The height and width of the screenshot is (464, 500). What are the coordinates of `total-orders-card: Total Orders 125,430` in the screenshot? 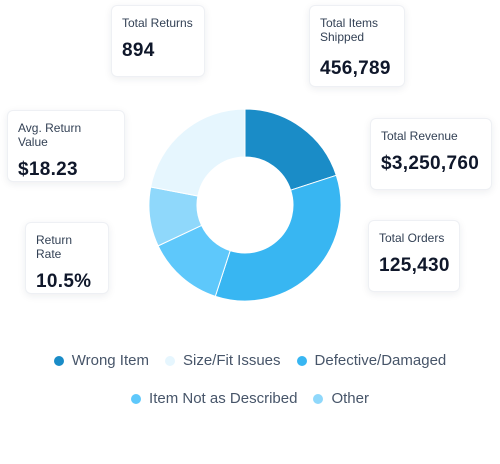 It's located at (414, 256).